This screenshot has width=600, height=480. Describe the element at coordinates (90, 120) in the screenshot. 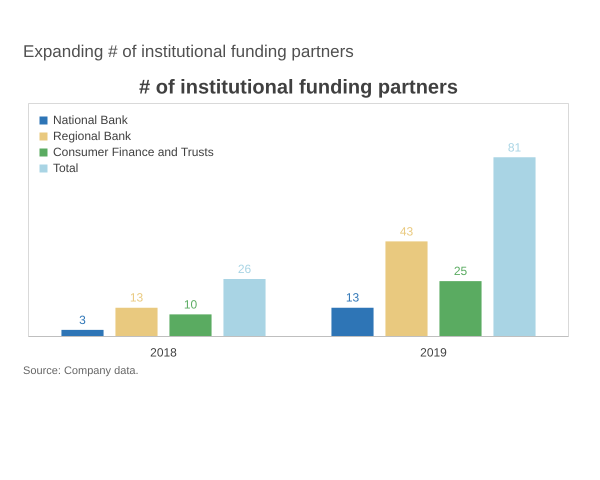

I see `legend-label: National Bank` at that location.